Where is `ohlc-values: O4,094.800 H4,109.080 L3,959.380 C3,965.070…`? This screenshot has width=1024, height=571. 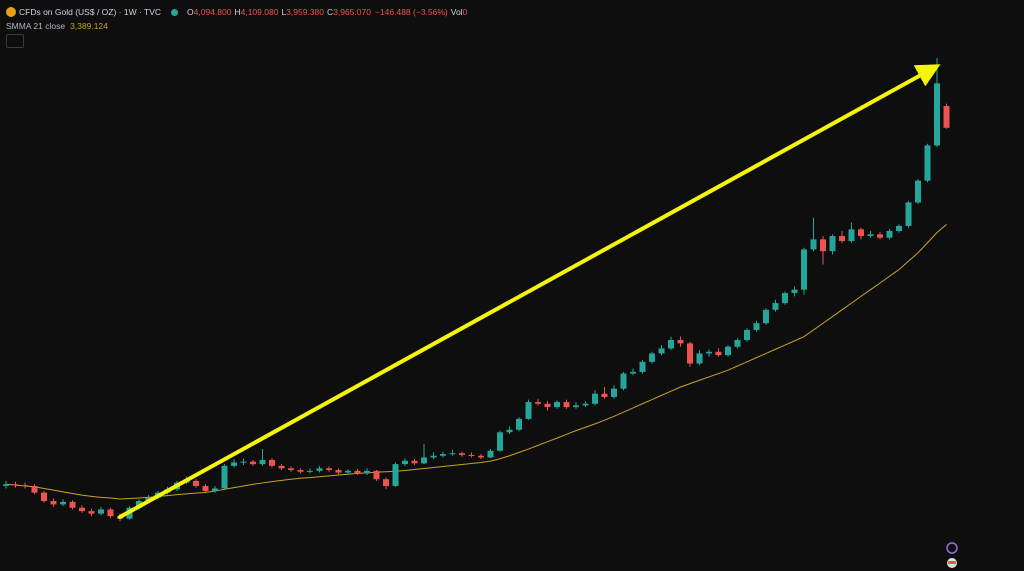 ohlc-values: O4,094.800 H4,109.080 L3,959.380 C3,965.070… is located at coordinates (325, 12).